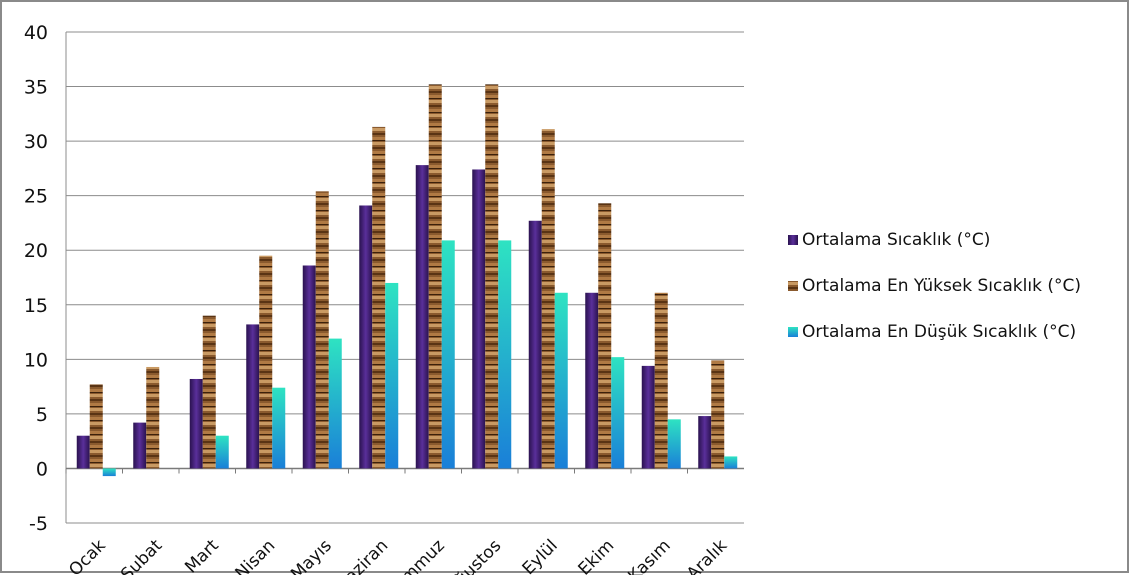 This screenshot has height=575, width=1129. I want to click on legend-label: Ortalama En Yüksek Sıcaklık (°C), so click(941, 286).